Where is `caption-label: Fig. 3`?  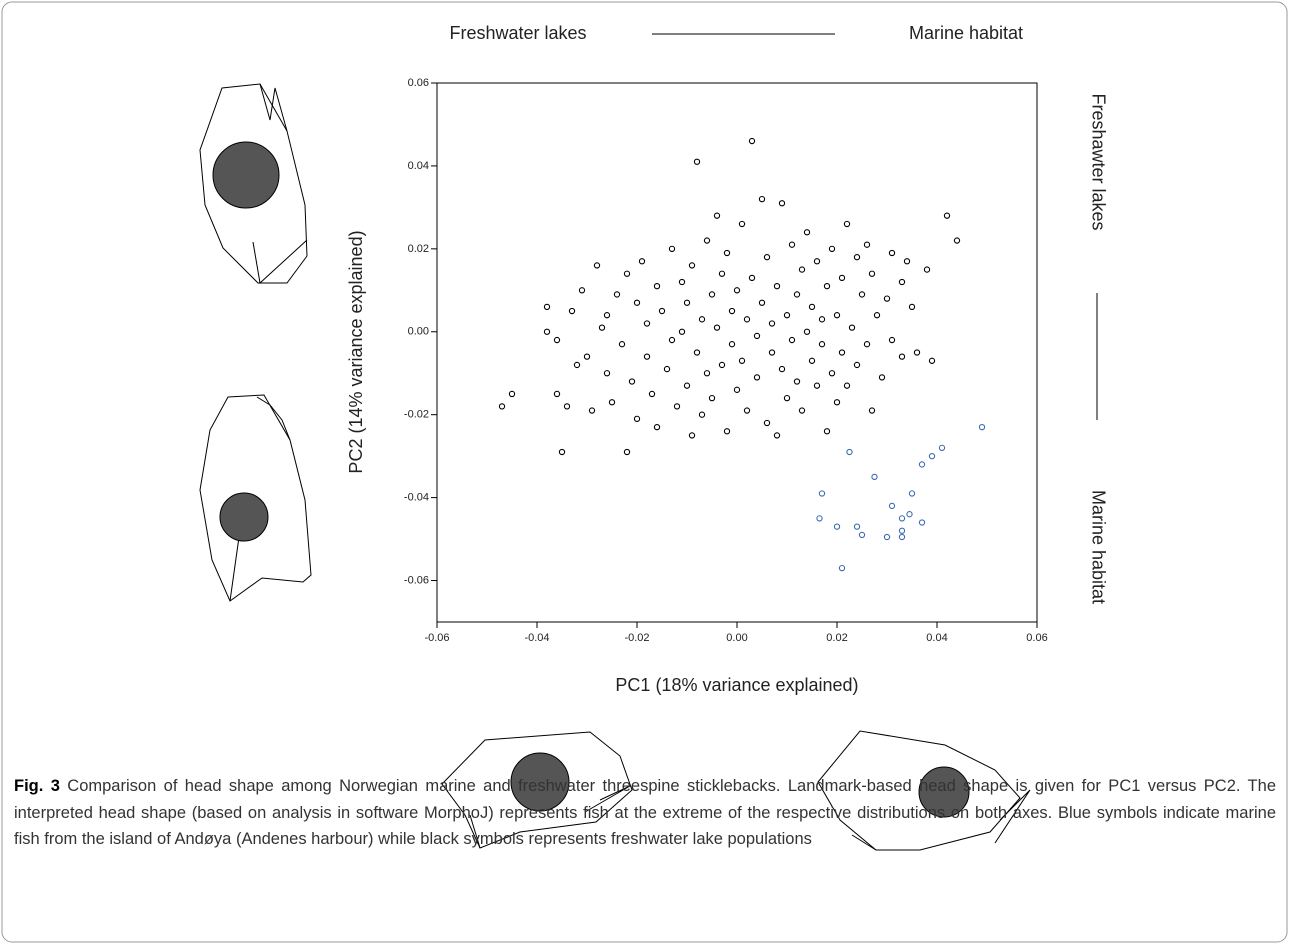 caption-label: Fig. 3 is located at coordinates (37, 786).